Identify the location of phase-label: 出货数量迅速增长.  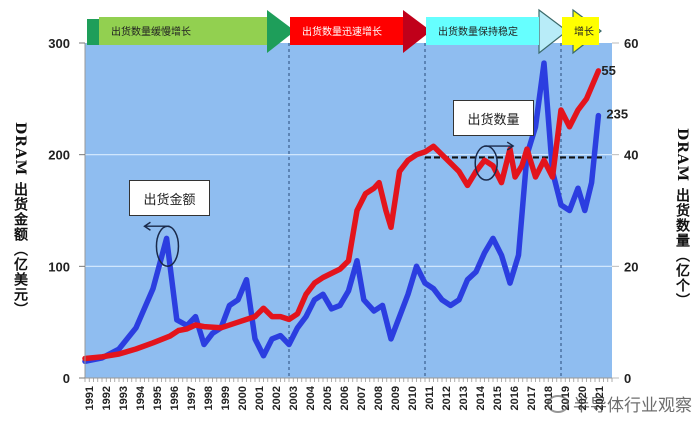
(342, 31).